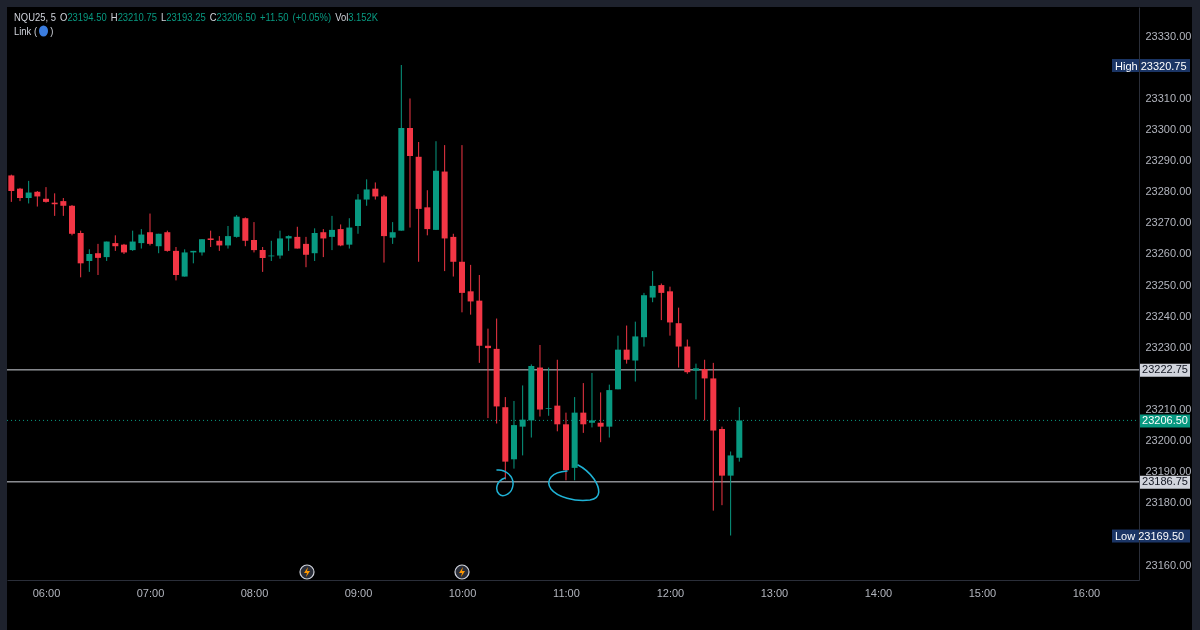  I want to click on y-tick-label: 23260.00, so click(1168, 253).